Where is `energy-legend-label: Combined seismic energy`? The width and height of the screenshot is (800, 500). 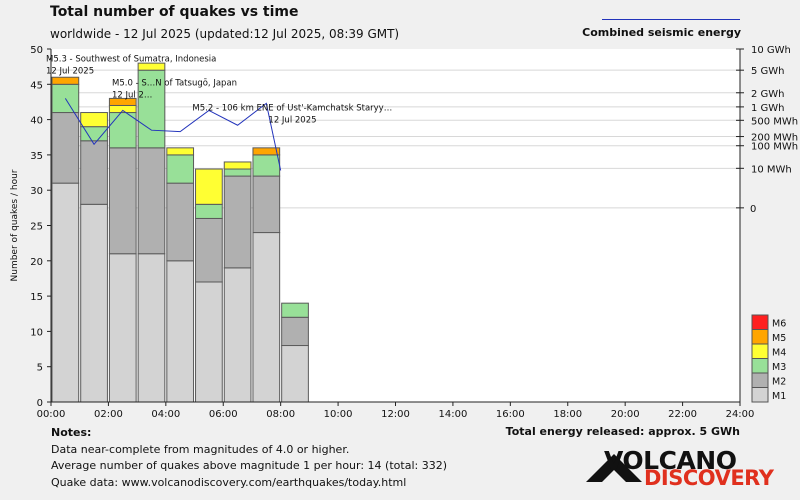 energy-legend-label: Combined seismic energy is located at coordinates (661, 32).